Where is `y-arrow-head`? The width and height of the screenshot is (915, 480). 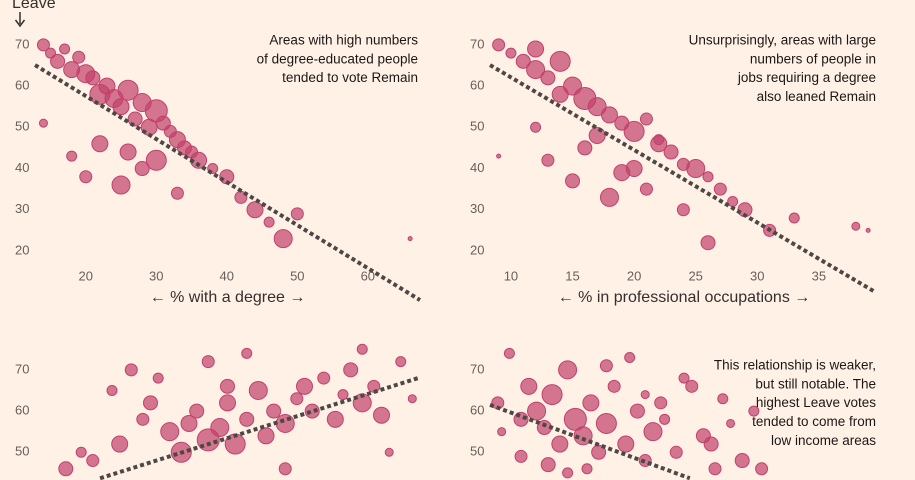 y-arrow-head is located at coordinates (20, 23).